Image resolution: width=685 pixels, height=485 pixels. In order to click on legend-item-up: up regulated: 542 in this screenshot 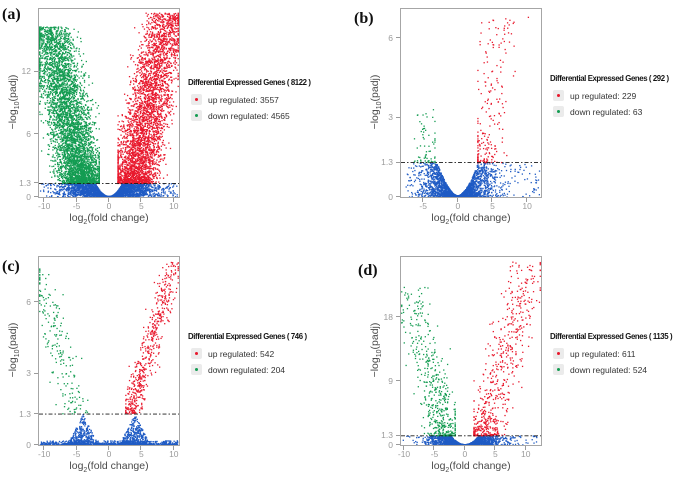, I will do `click(249, 353)`.